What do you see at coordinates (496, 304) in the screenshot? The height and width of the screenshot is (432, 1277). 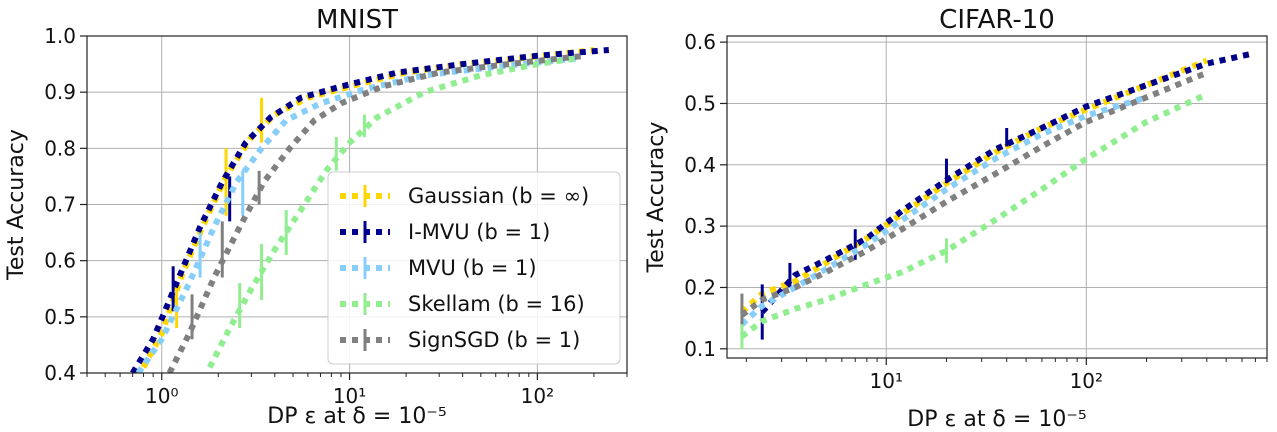 I see `legend-label: Skellam (b = 16)` at bounding box center [496, 304].